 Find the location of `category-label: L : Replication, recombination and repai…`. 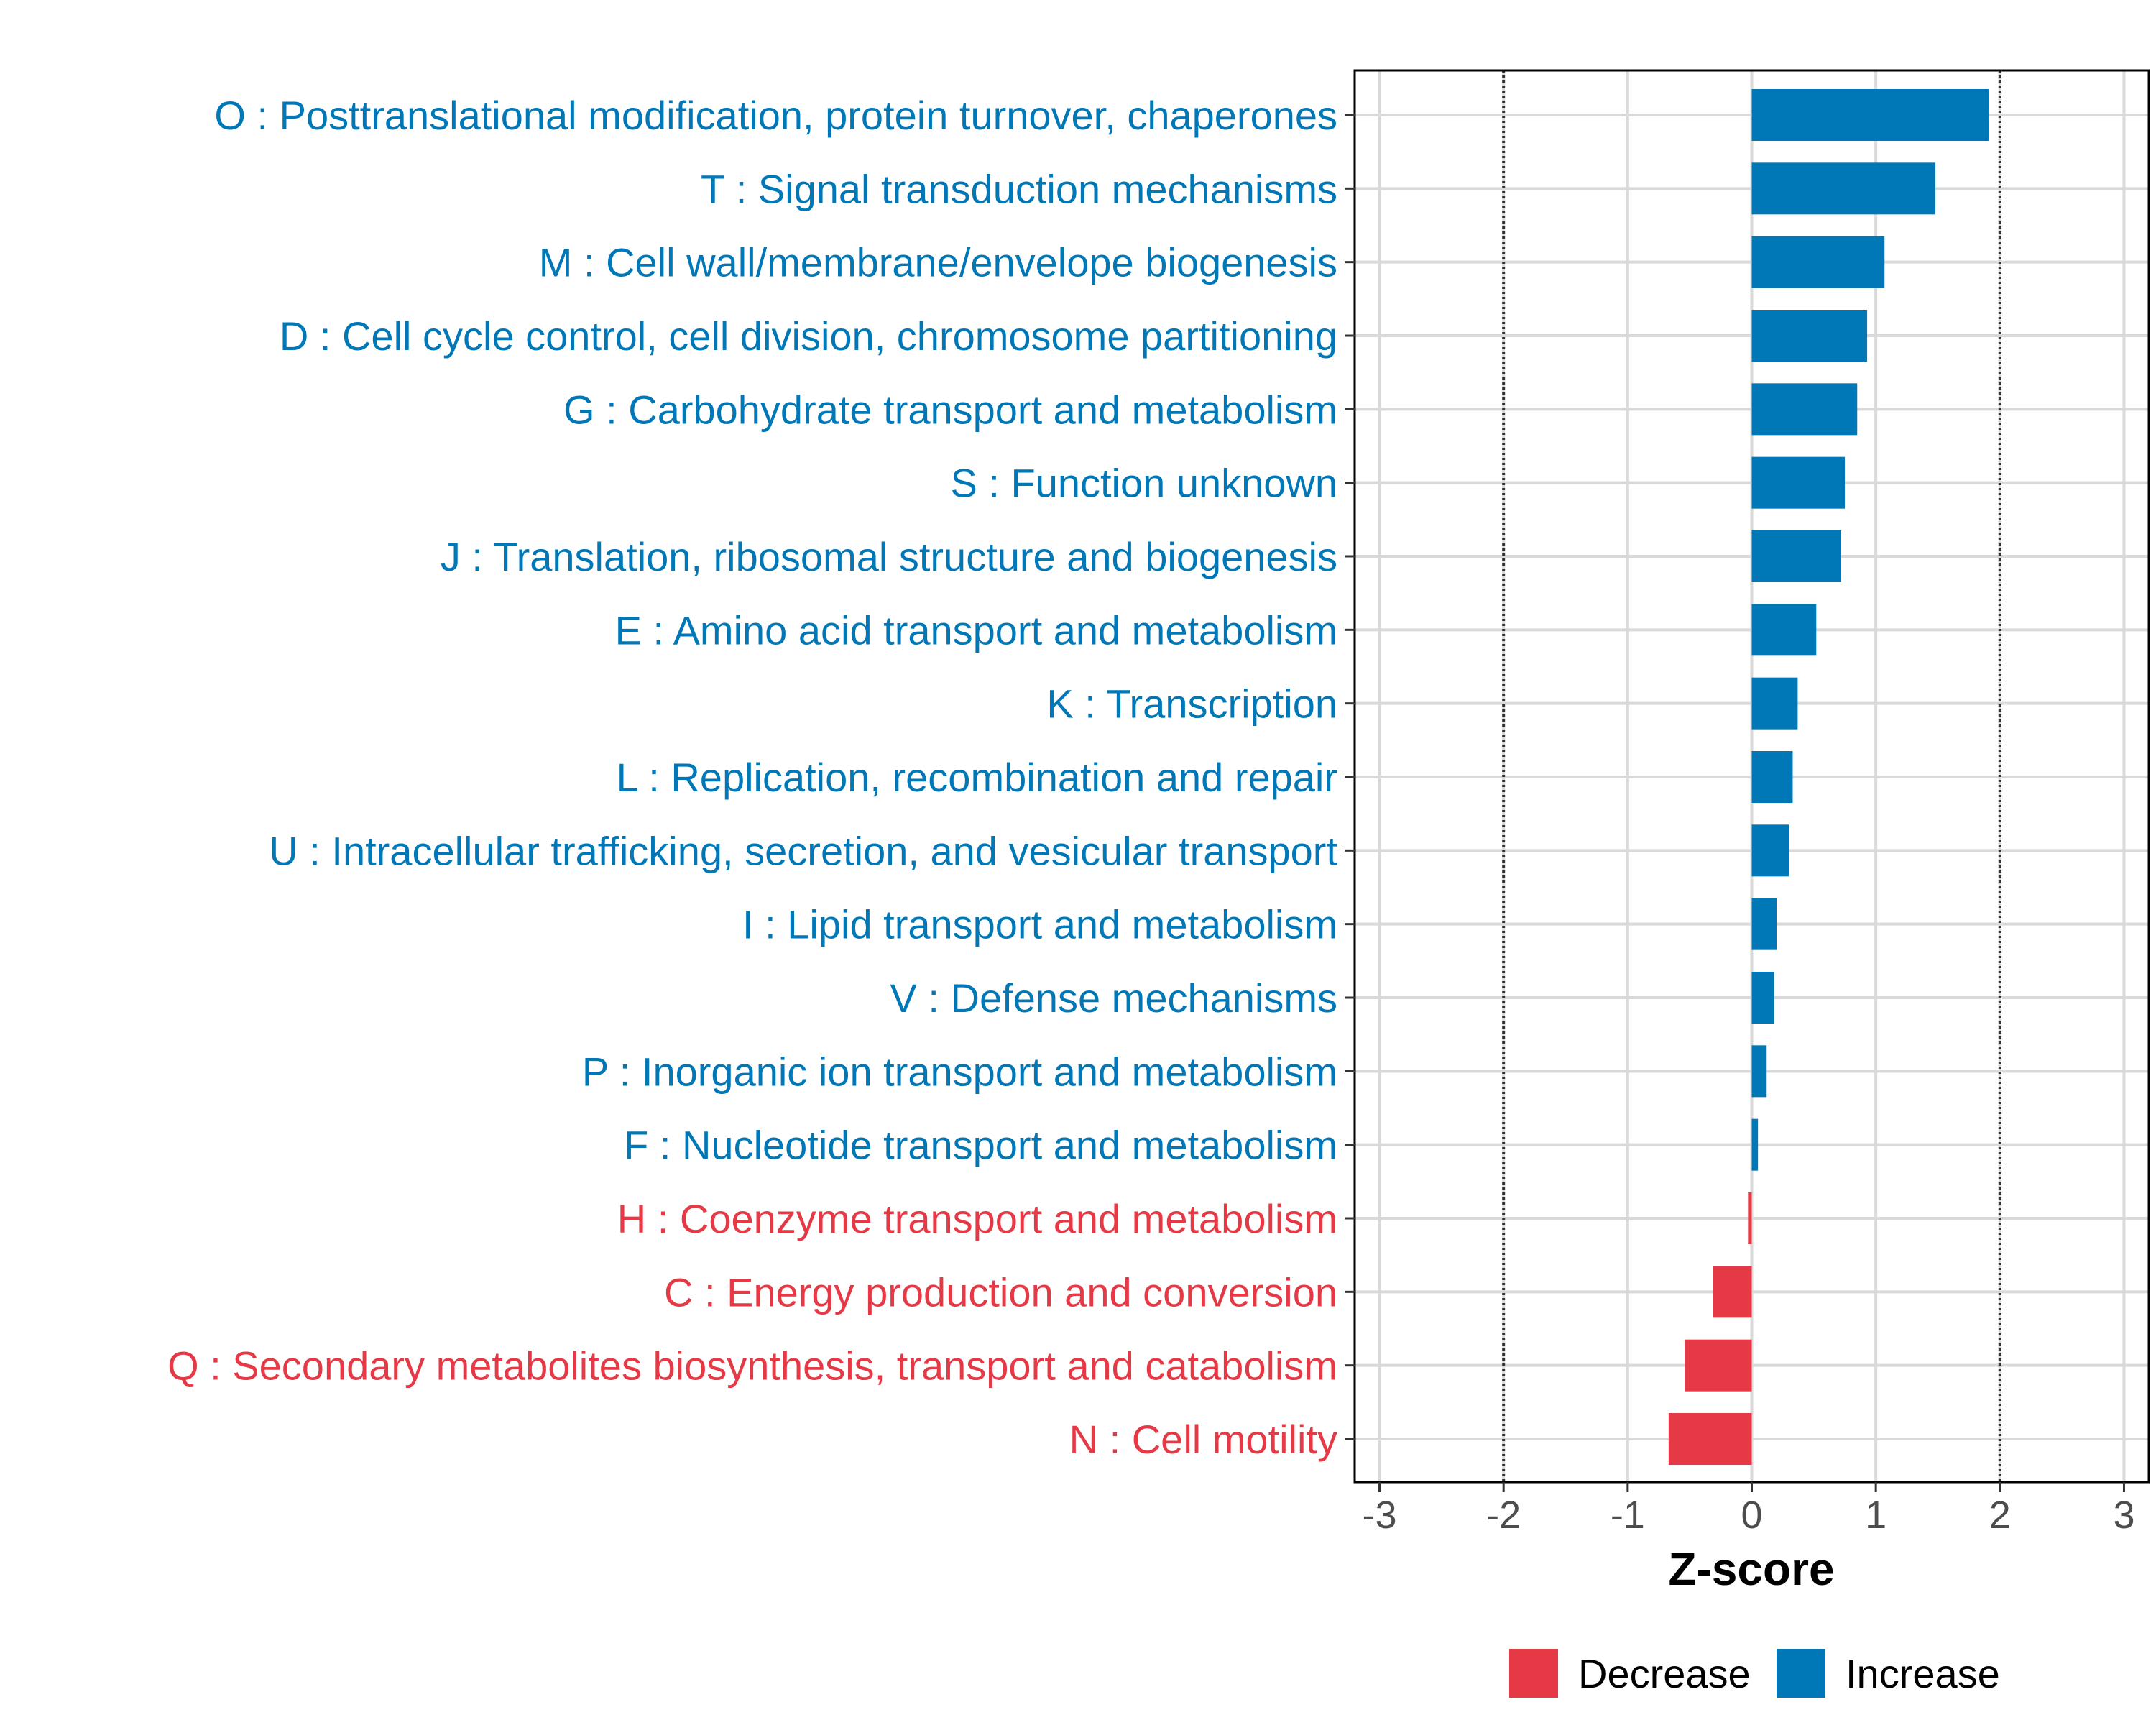

category-label: L : Replication, recombination and repai… is located at coordinates (977, 777).